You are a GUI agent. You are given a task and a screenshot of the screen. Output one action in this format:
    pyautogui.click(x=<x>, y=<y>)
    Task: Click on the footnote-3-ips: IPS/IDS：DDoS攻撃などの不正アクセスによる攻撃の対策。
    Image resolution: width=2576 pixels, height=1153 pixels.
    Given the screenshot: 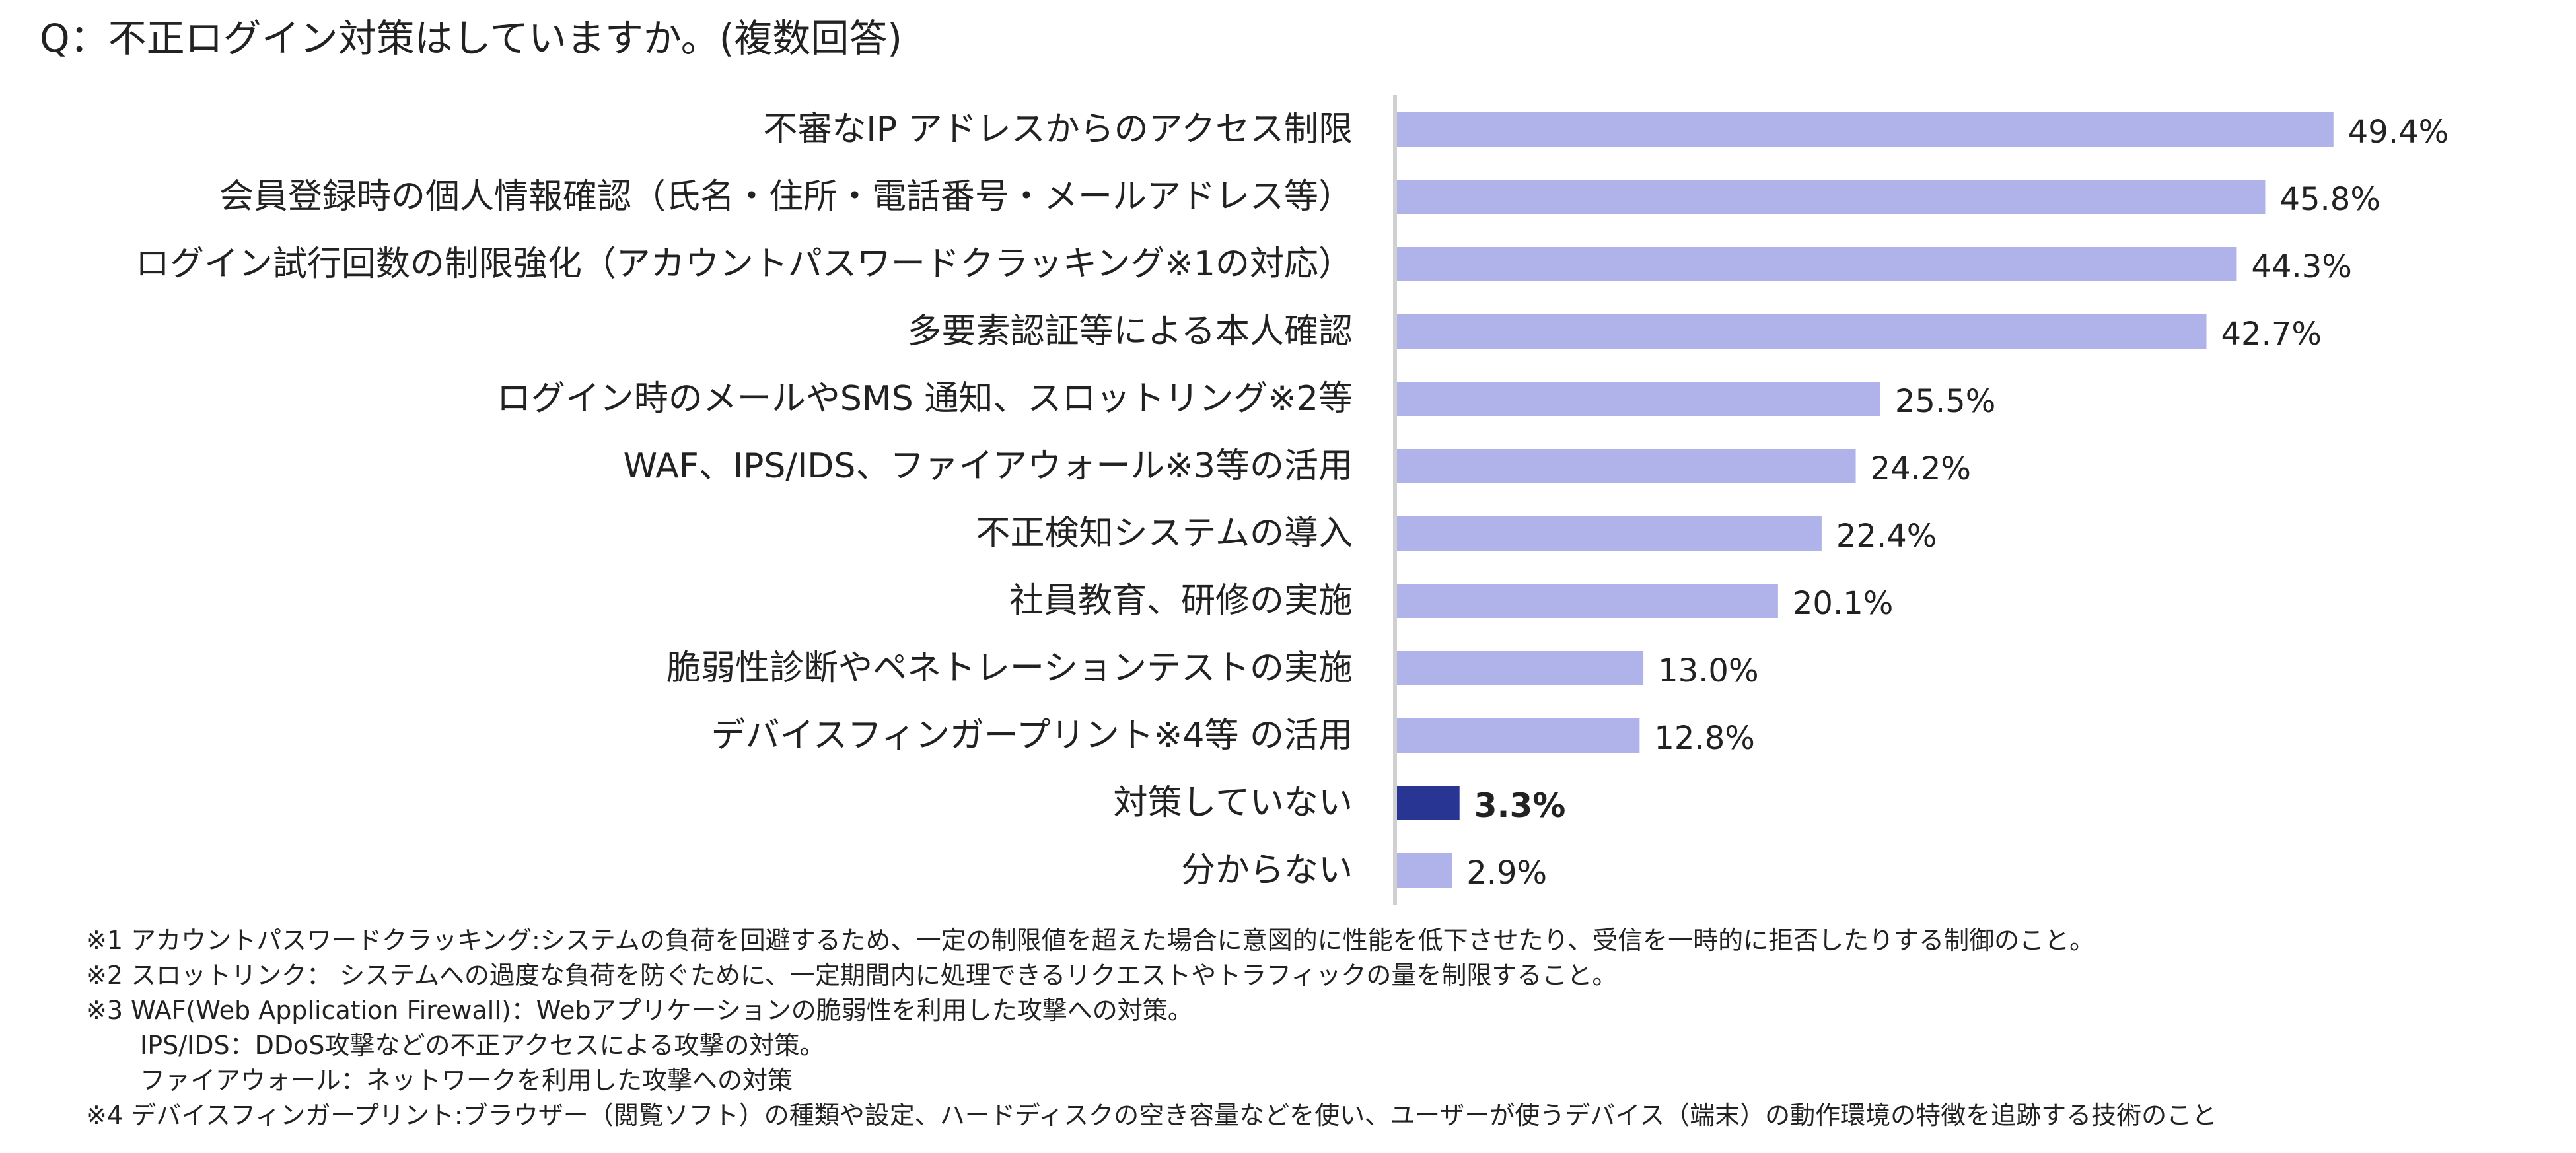 What is the action you would take?
    pyautogui.click(x=483, y=1045)
    